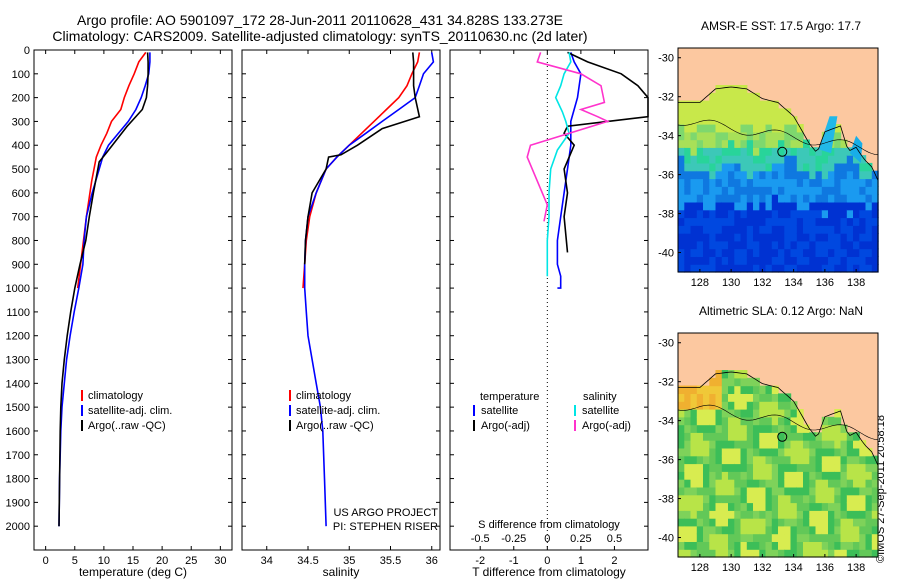 Image resolution: width=900 pixels, height=580 pixels. What do you see at coordinates (27, 51) in the screenshot?
I see `y-tick-label: 0` at bounding box center [27, 51].